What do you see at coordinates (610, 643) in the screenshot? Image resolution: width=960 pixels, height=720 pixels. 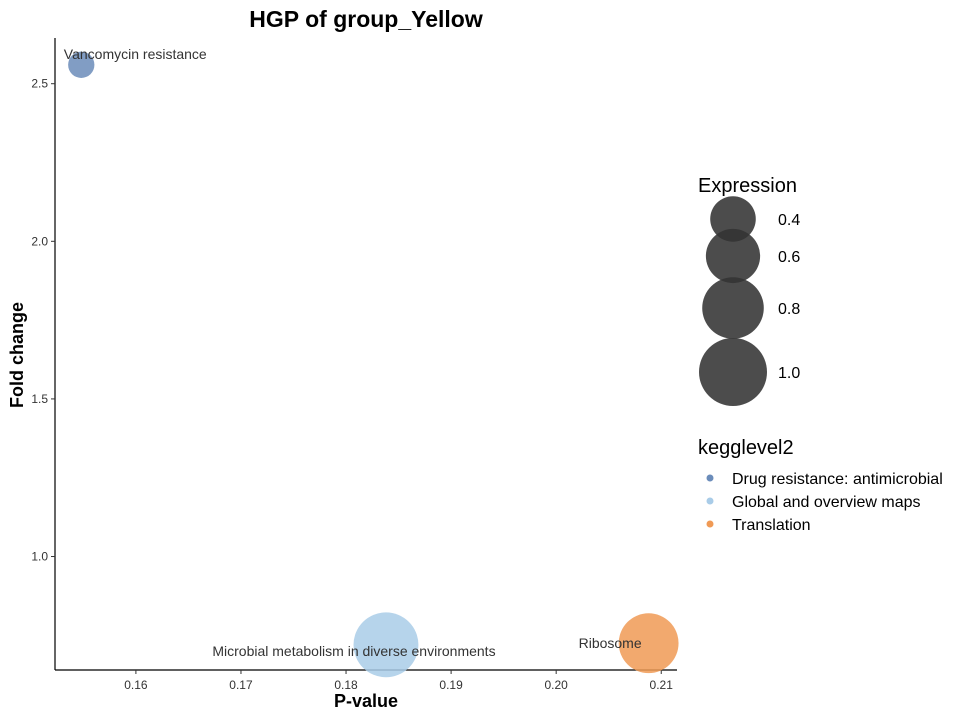 I see `data-point-label: Ribosome` at bounding box center [610, 643].